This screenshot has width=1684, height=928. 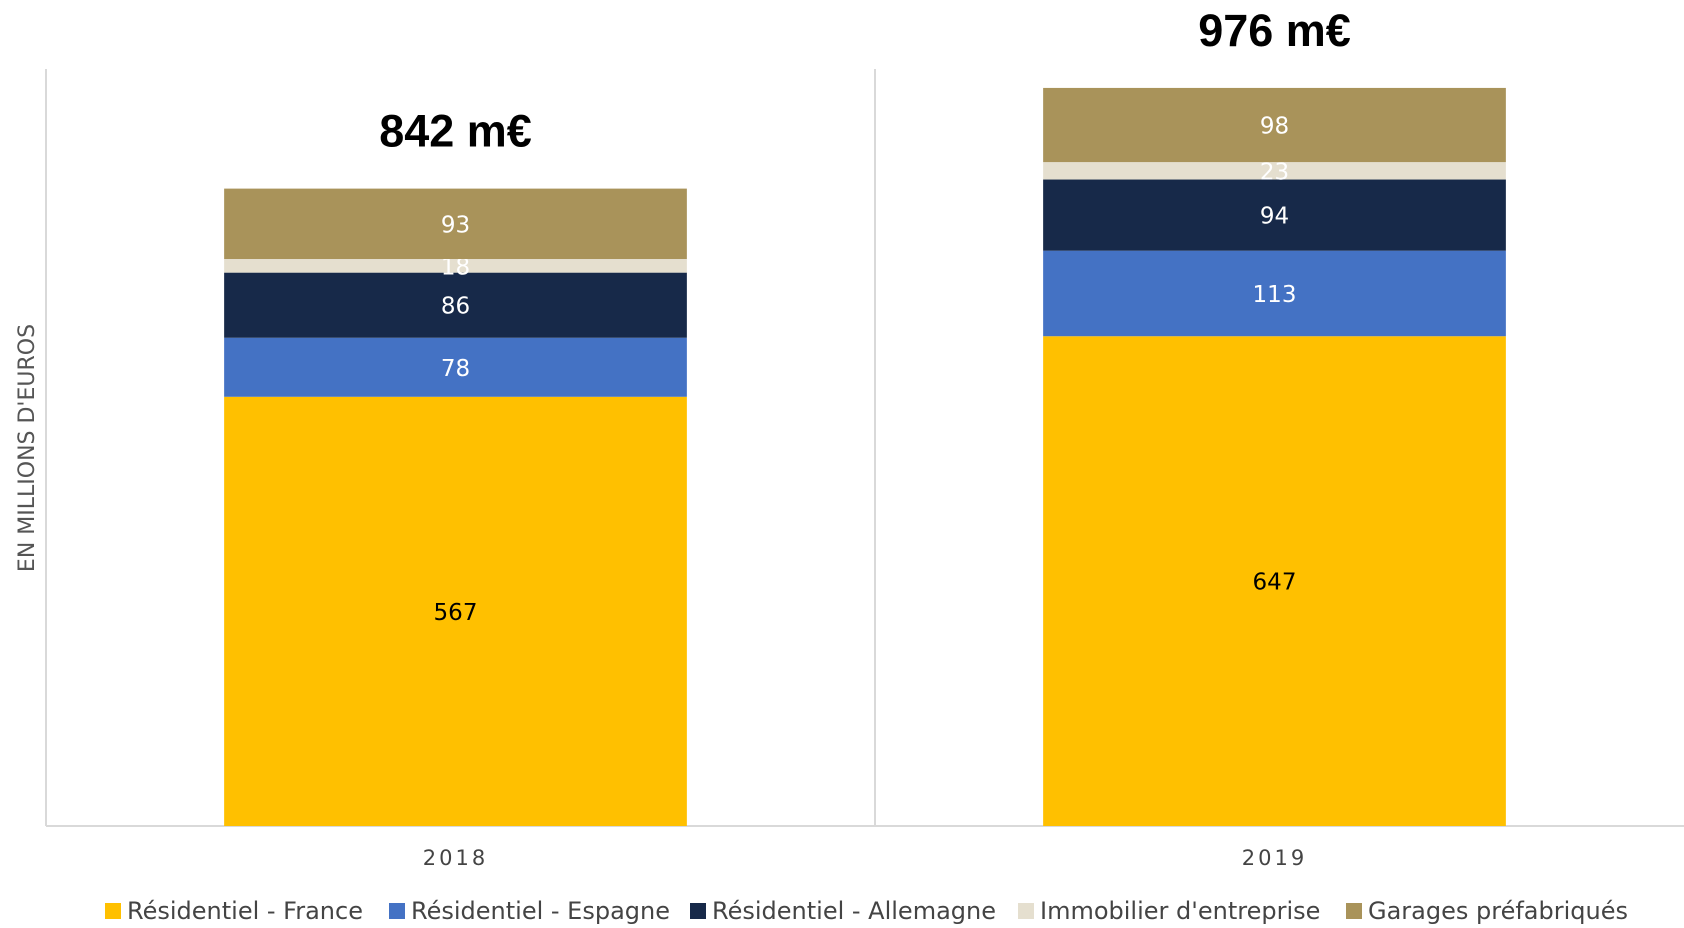 What do you see at coordinates (1274, 858) in the screenshot?
I see `x-tick-label: 2019` at bounding box center [1274, 858].